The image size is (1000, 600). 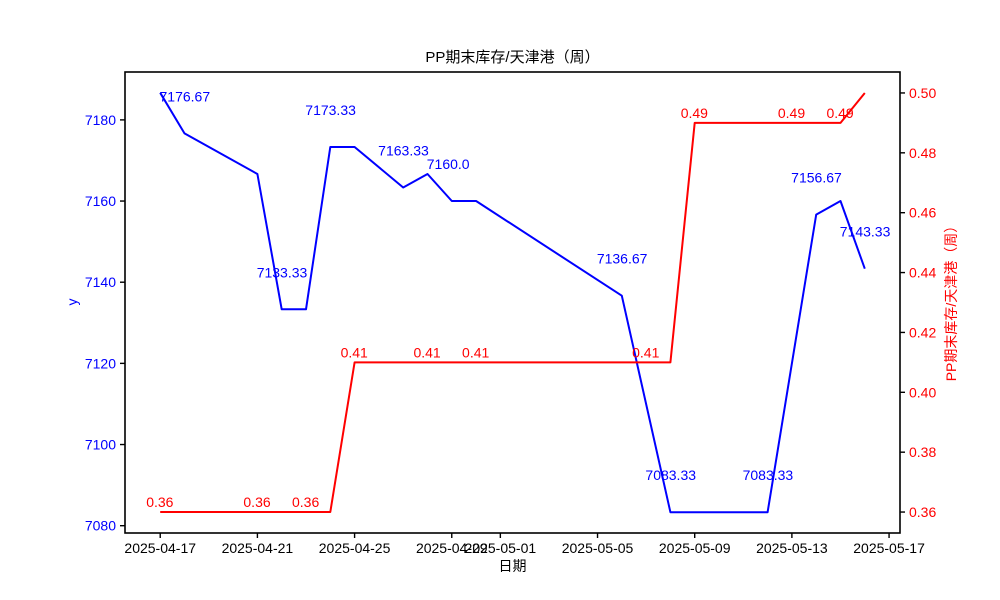 I want to click on x-tick-label: 2025-04-21, so click(x=258, y=548).